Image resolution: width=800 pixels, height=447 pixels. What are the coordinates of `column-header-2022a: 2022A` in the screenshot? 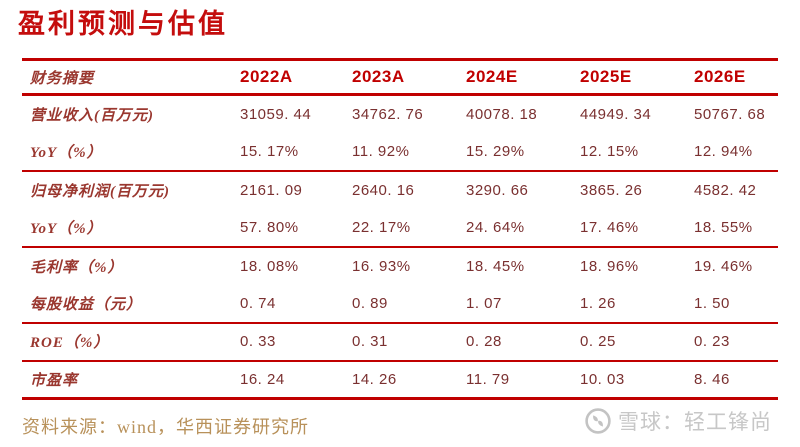 It's located at (266, 76).